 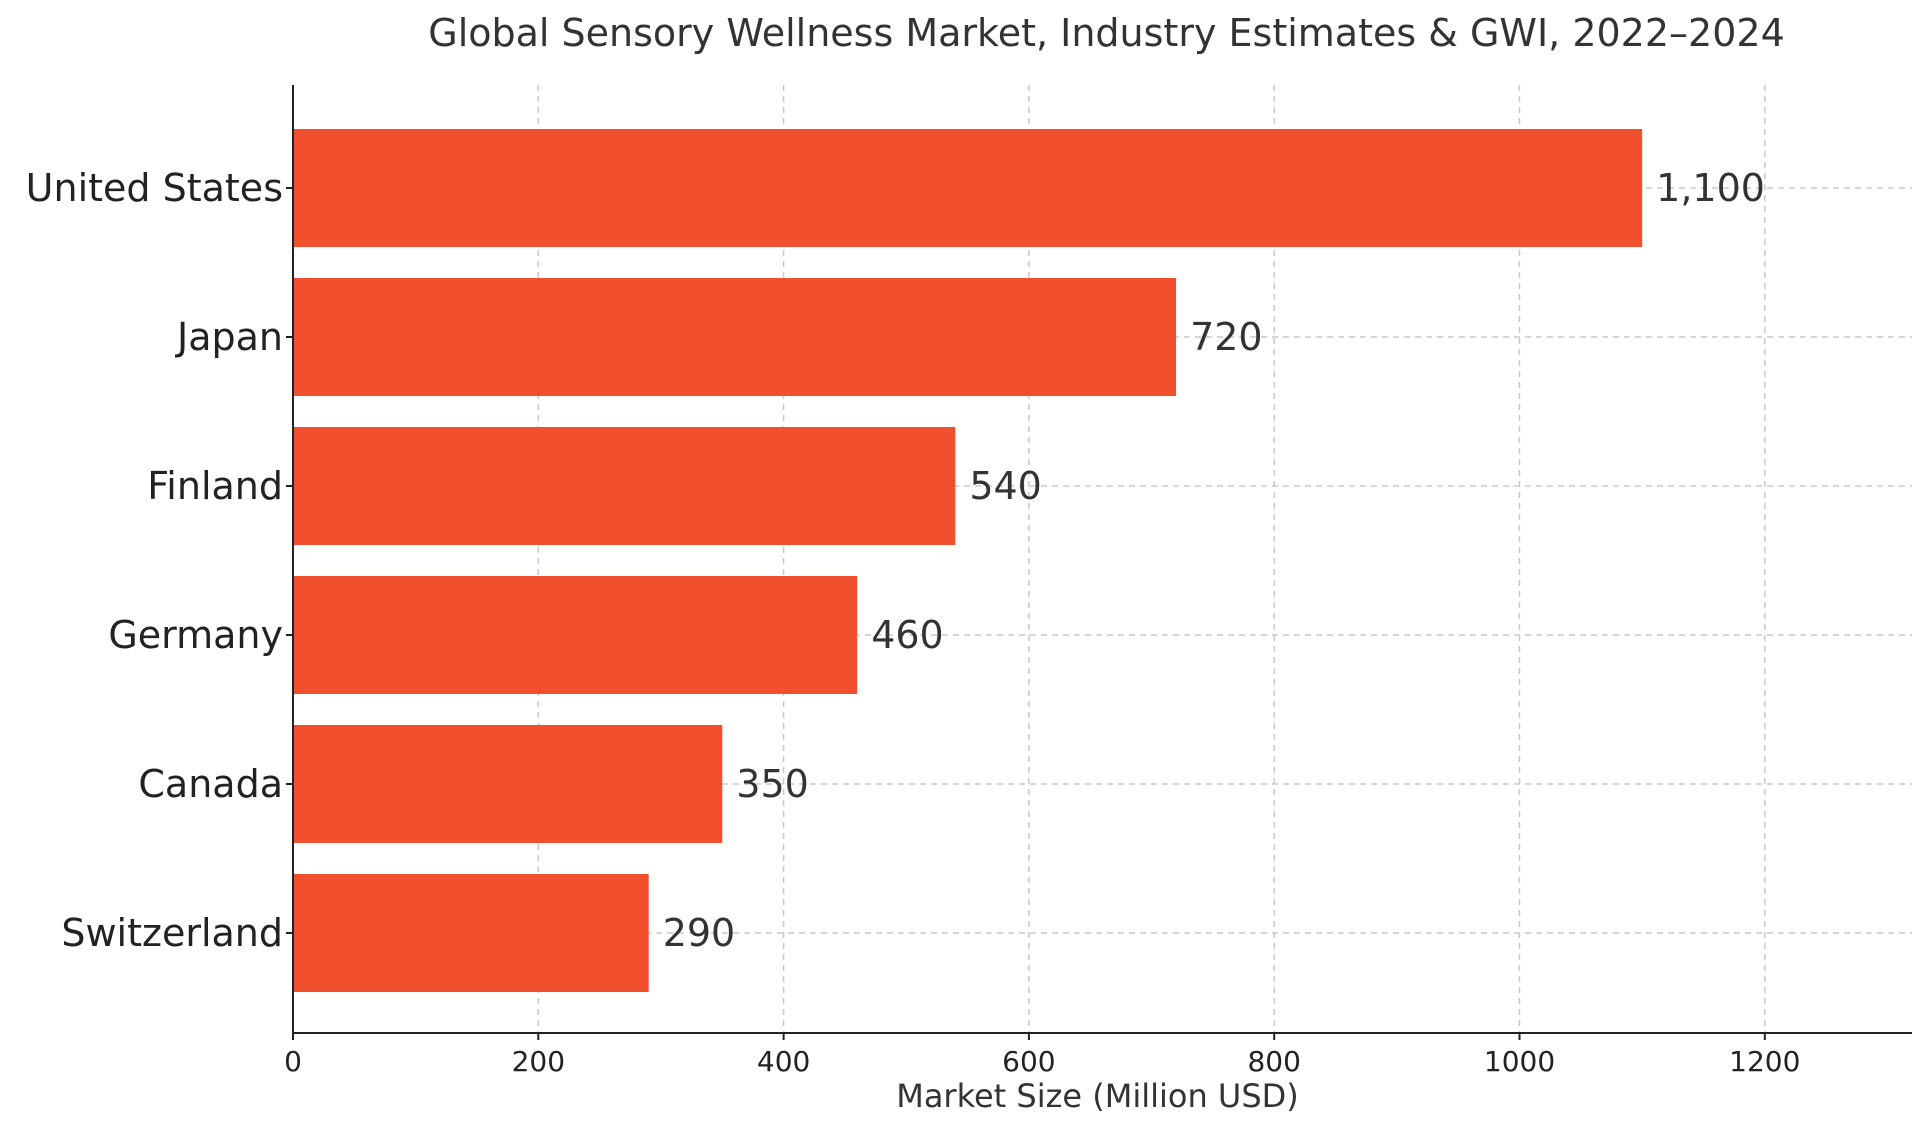 I want to click on x-tick-label: 800, so click(x=1273, y=1061).